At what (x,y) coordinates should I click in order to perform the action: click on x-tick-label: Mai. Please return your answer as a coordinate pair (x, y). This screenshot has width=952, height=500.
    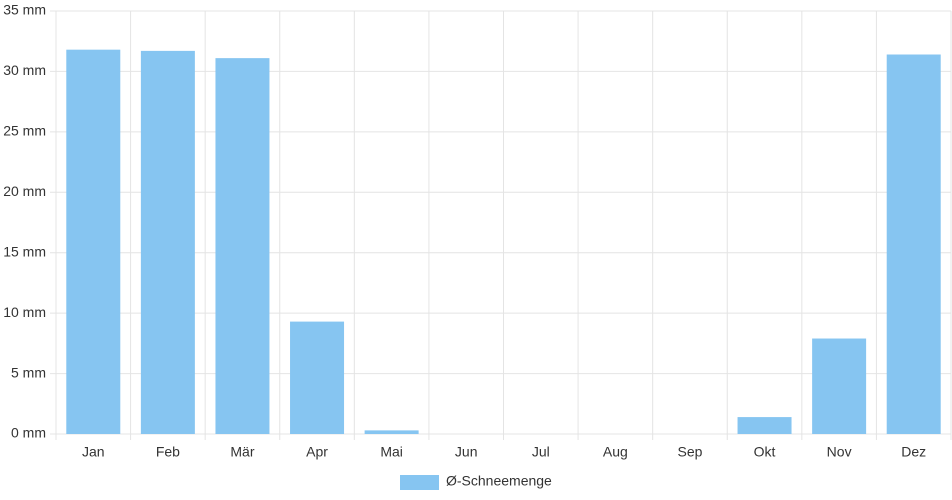
    Looking at the image, I should click on (391, 452).